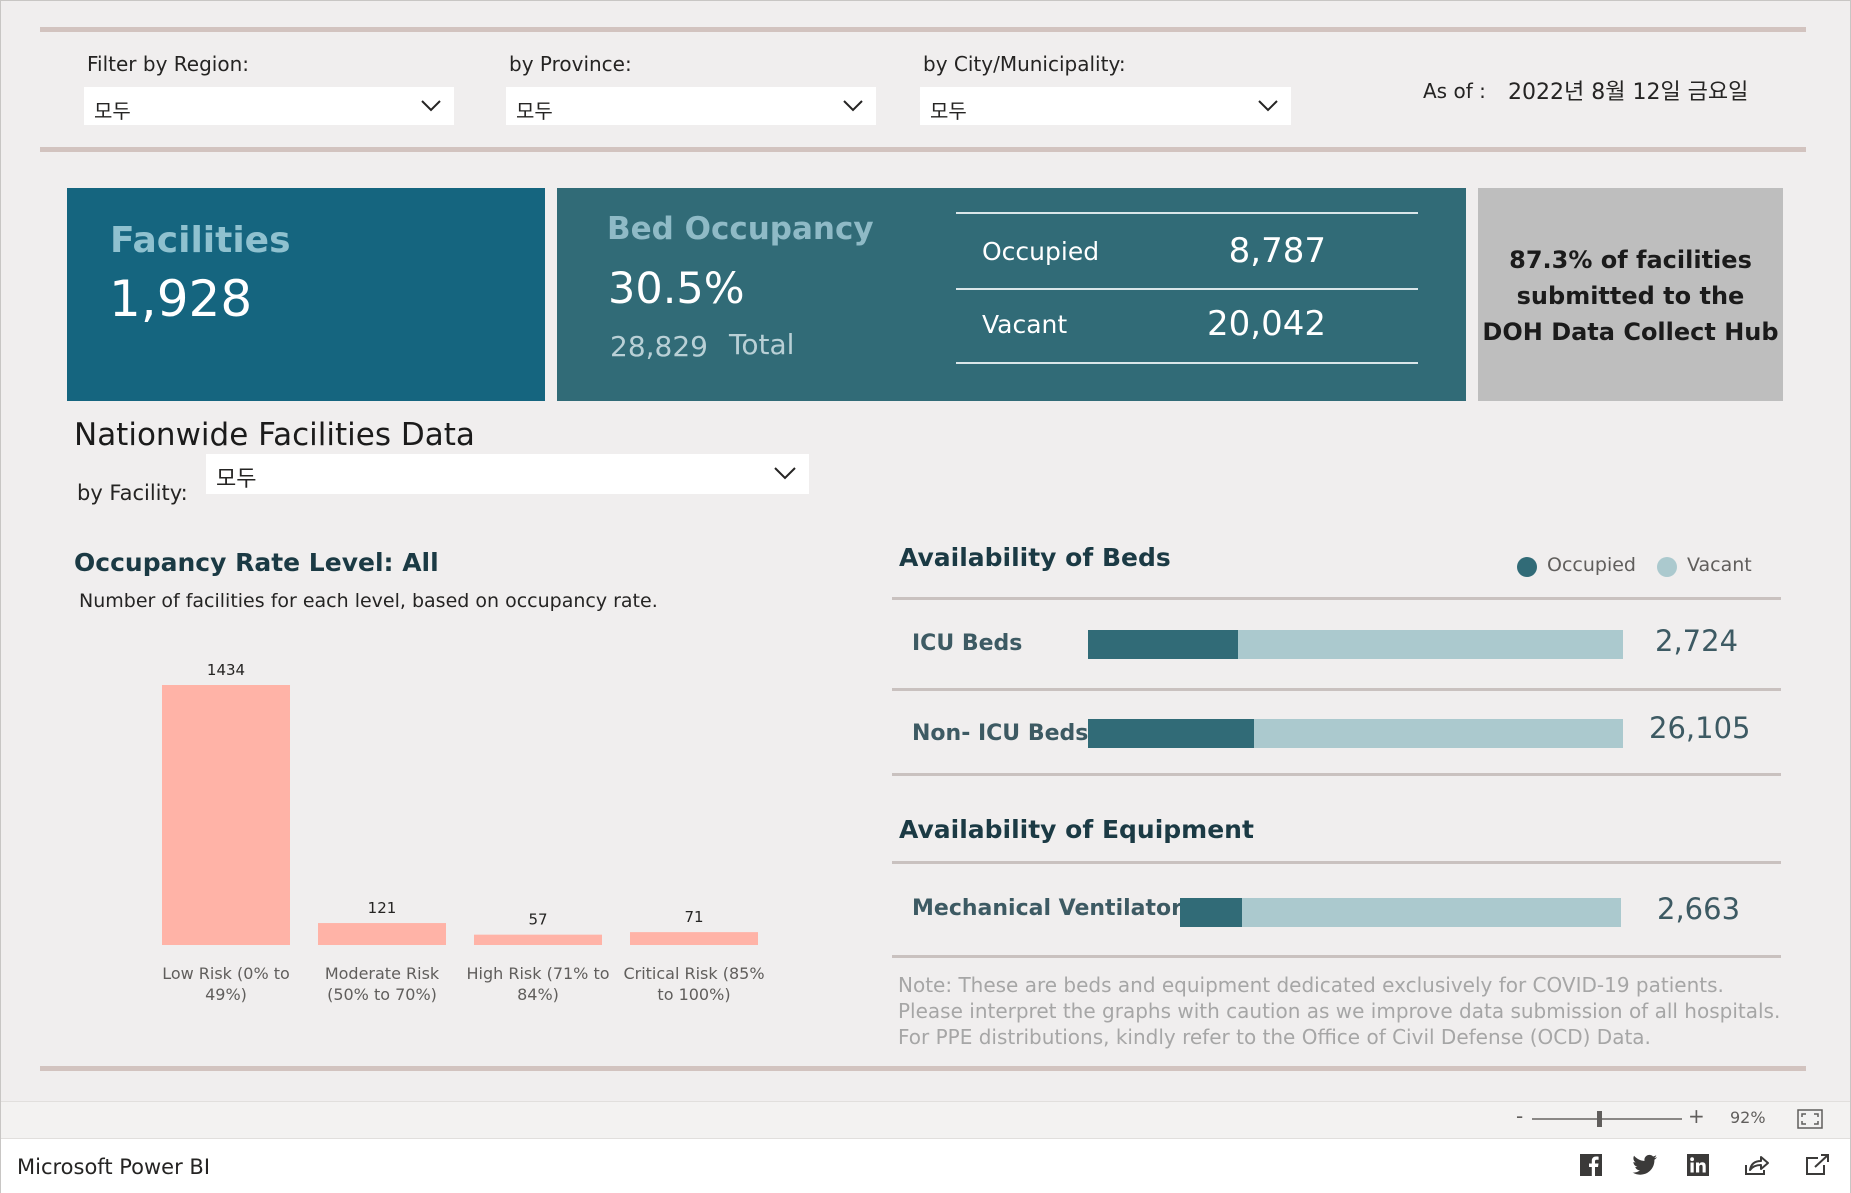  Describe the element at coordinates (1400, 912) in the screenshot. I see `ventilators-bar` at that location.